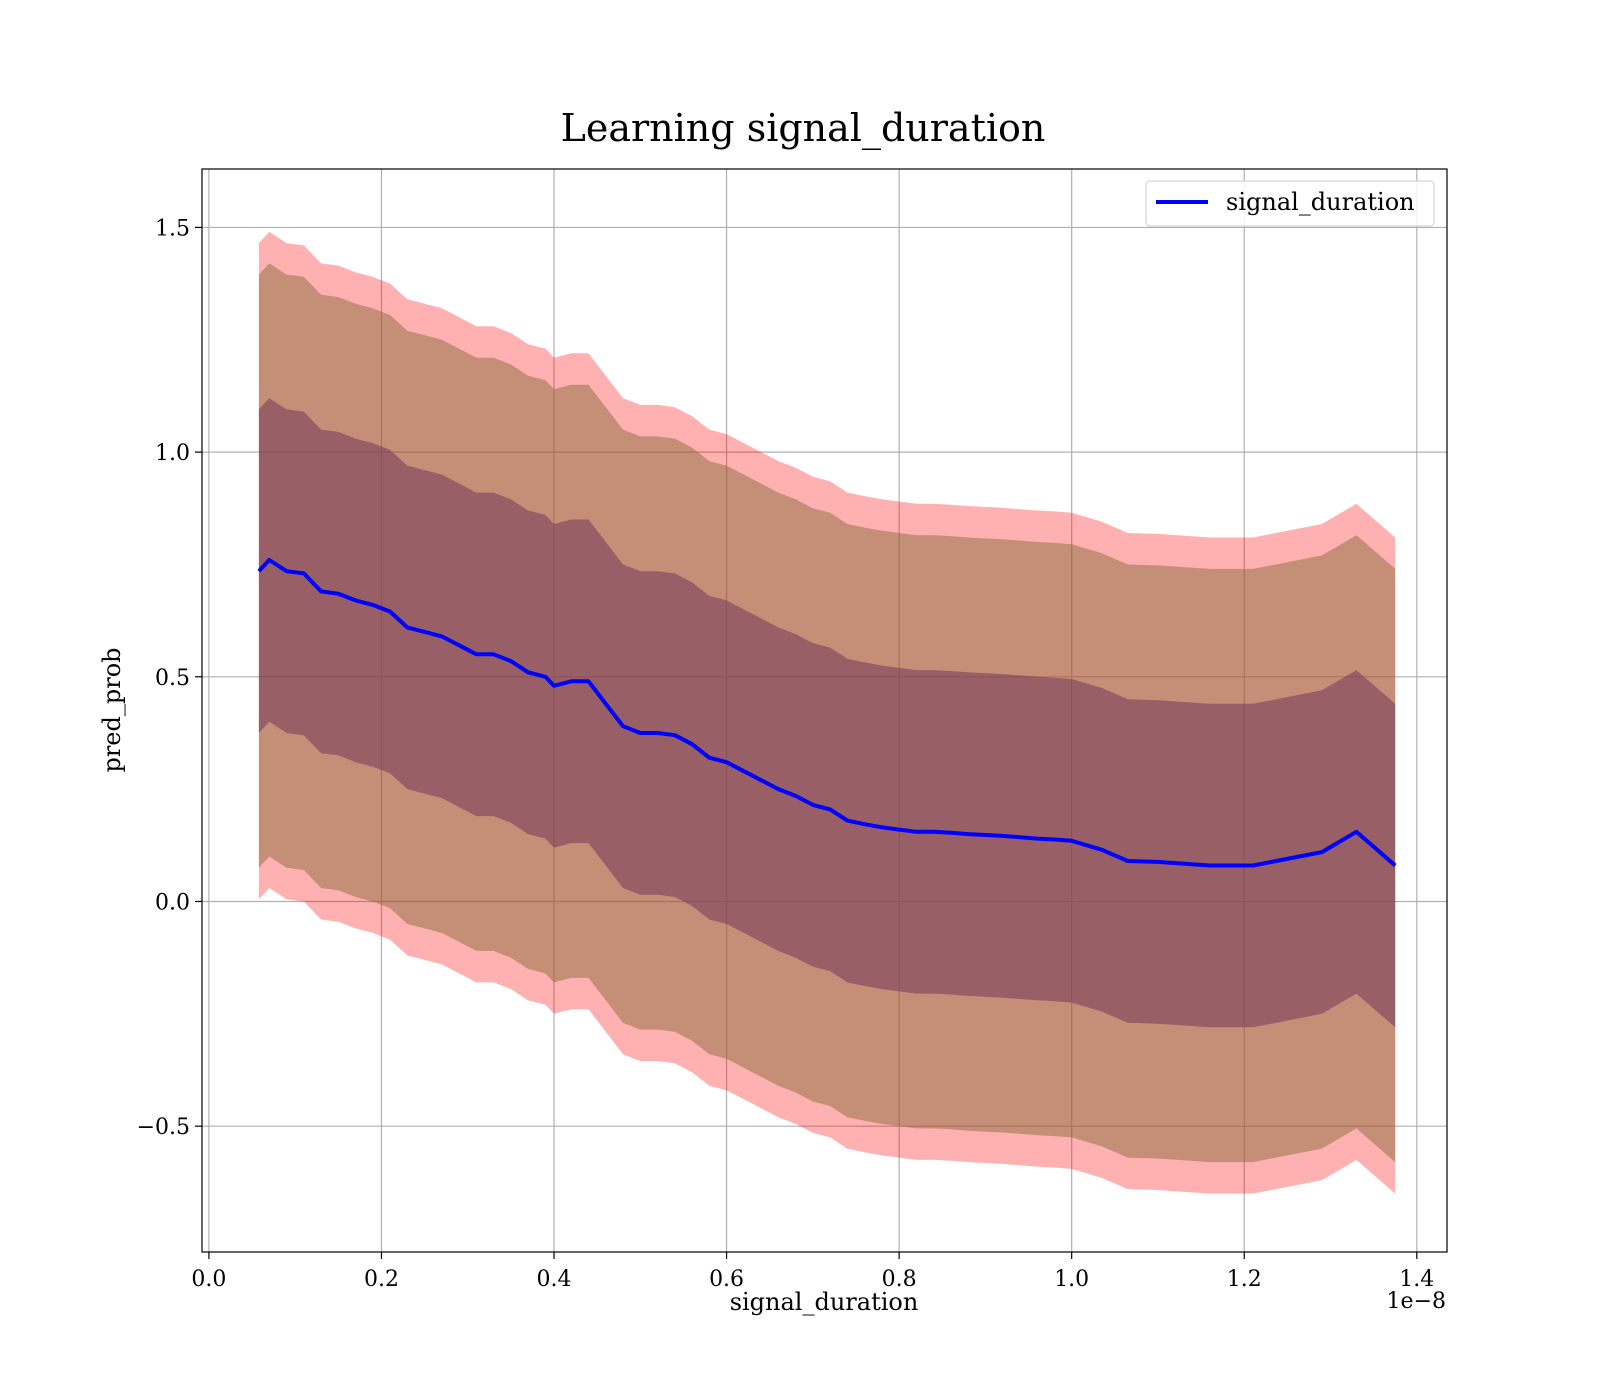 The width and height of the screenshot is (1600, 1400). I want to click on y-axis-label: pred_prob, so click(112, 709).